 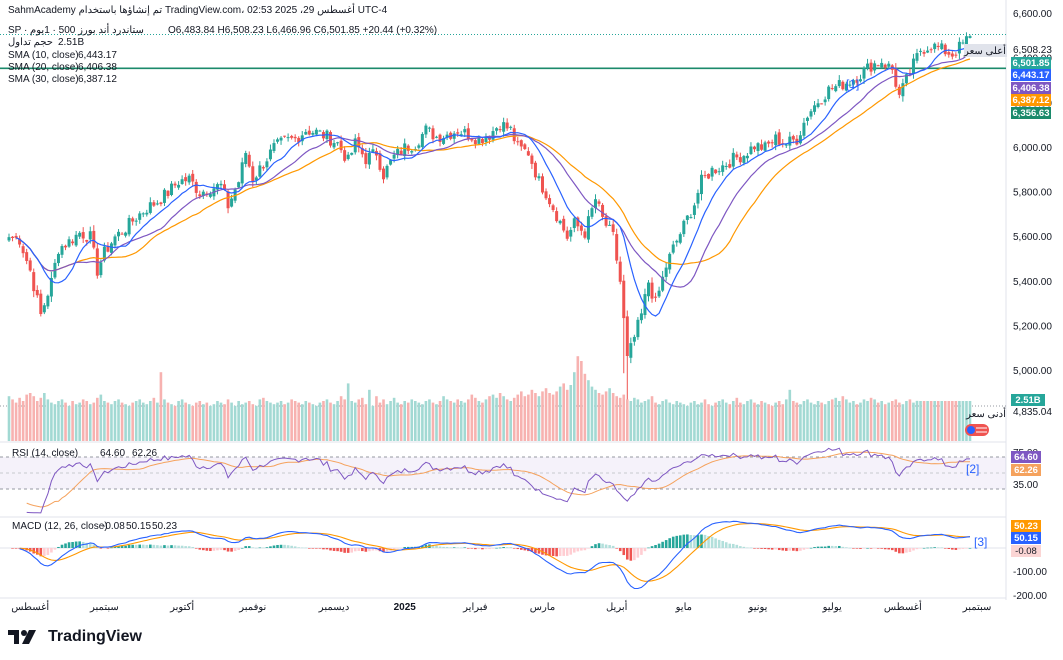 I want to click on macd-pane: -100.00 -200.00, so click(x=523, y=561).